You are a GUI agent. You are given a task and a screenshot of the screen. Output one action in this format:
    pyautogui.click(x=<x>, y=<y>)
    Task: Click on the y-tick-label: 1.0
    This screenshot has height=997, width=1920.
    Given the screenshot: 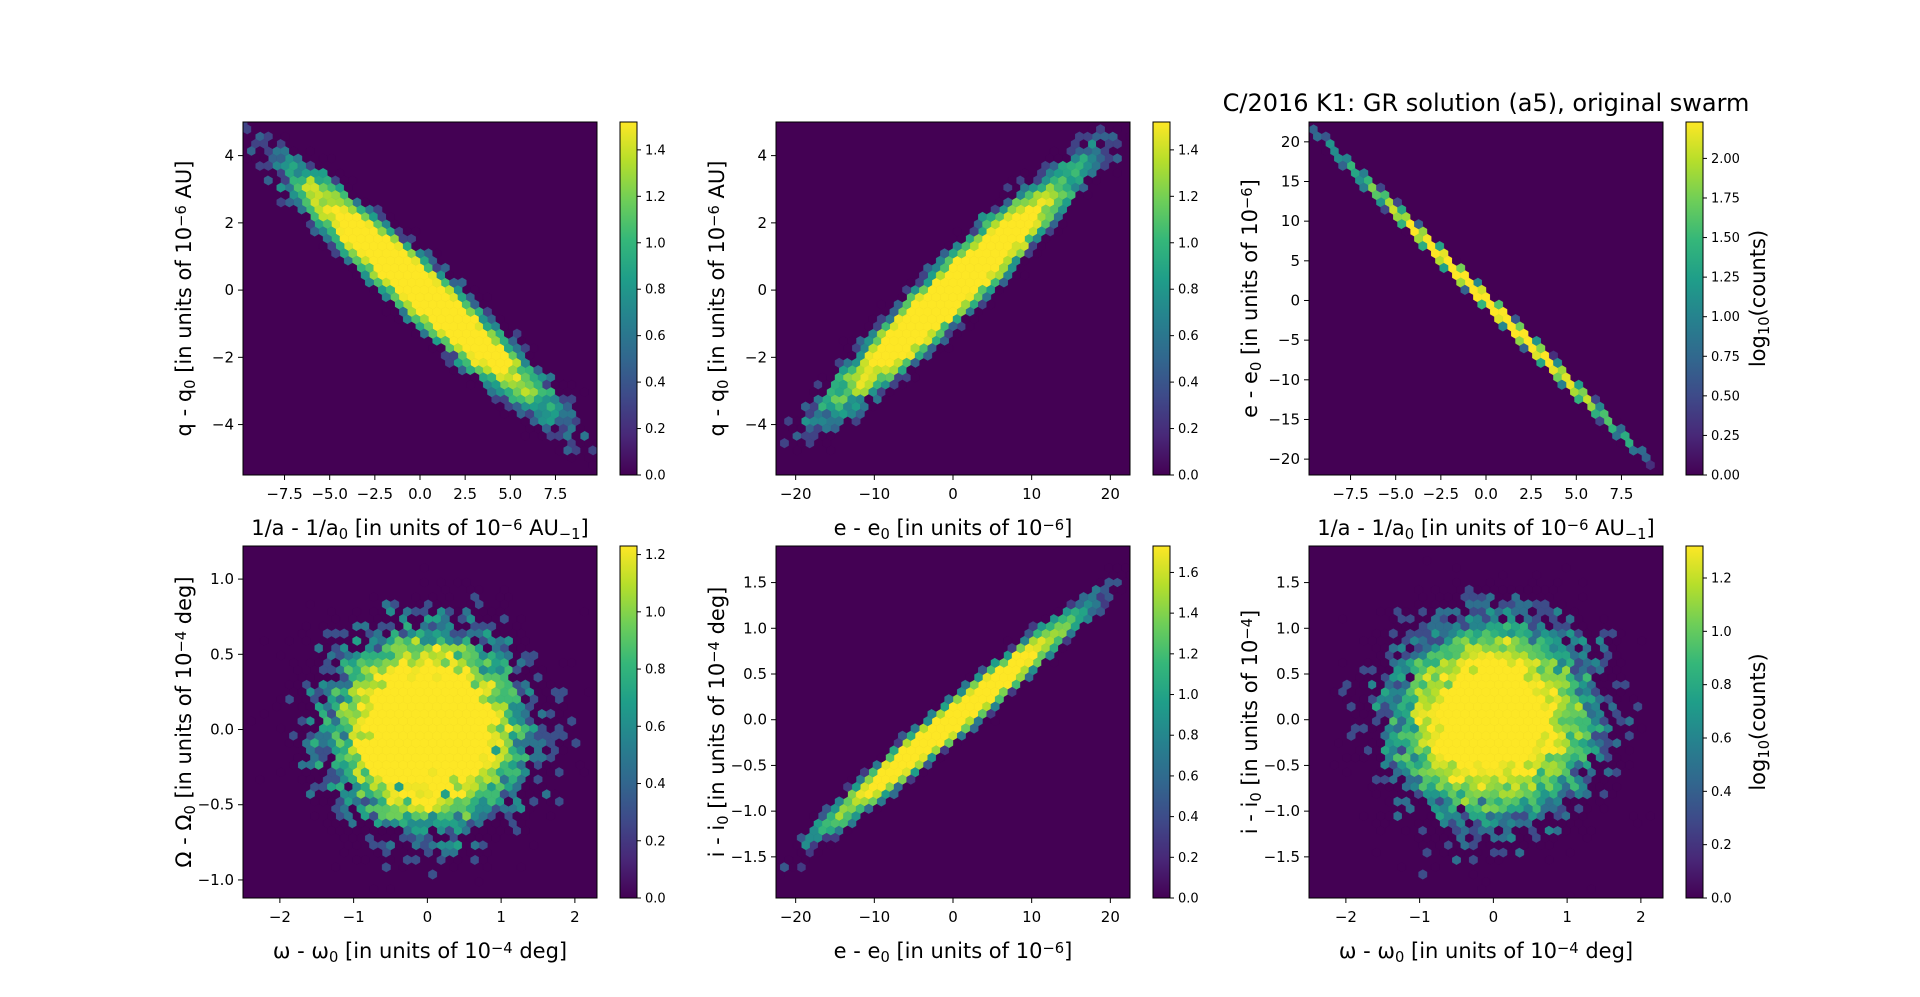 What is the action you would take?
    pyautogui.click(x=1288, y=628)
    